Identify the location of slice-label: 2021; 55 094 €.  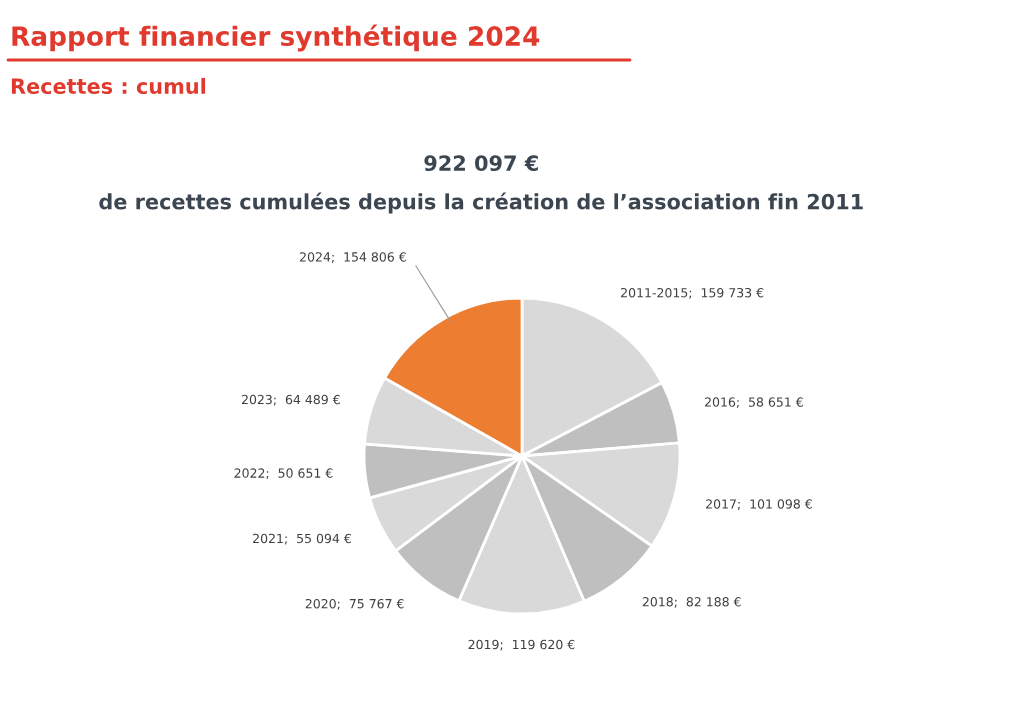
(302, 539).